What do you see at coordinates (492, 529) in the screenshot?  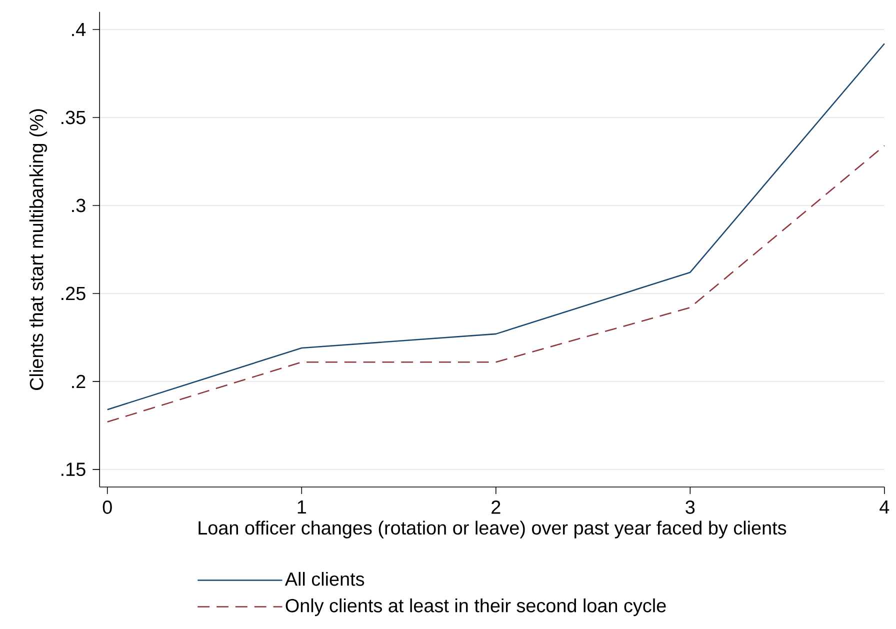 I see `x-axis-title: Loan officer changes (rotation or leave) over past year faced by clients` at bounding box center [492, 529].